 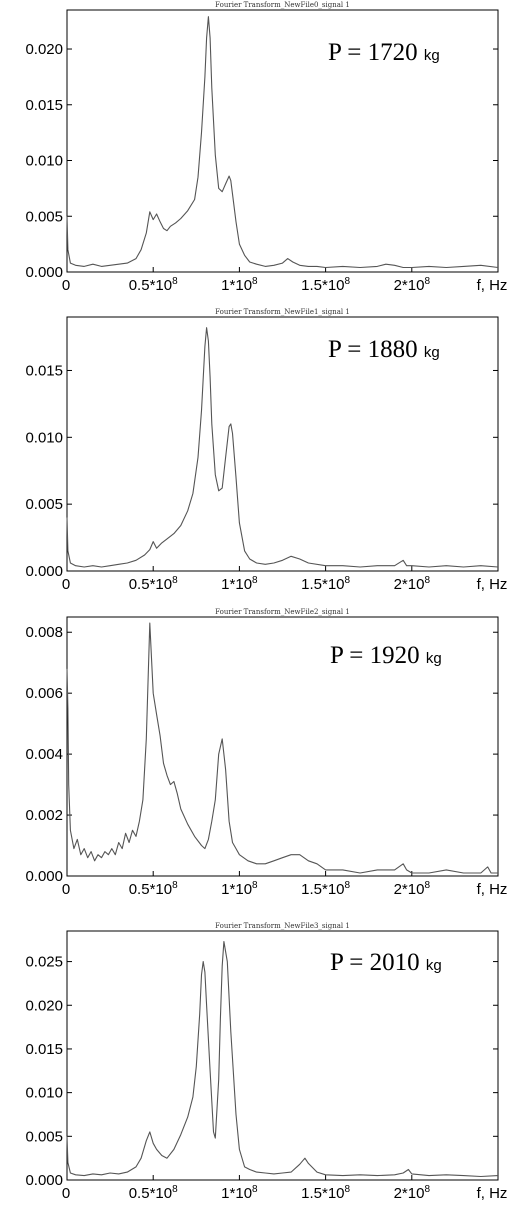 I want to click on pressure-value: P = 1880, so click(x=376, y=349).